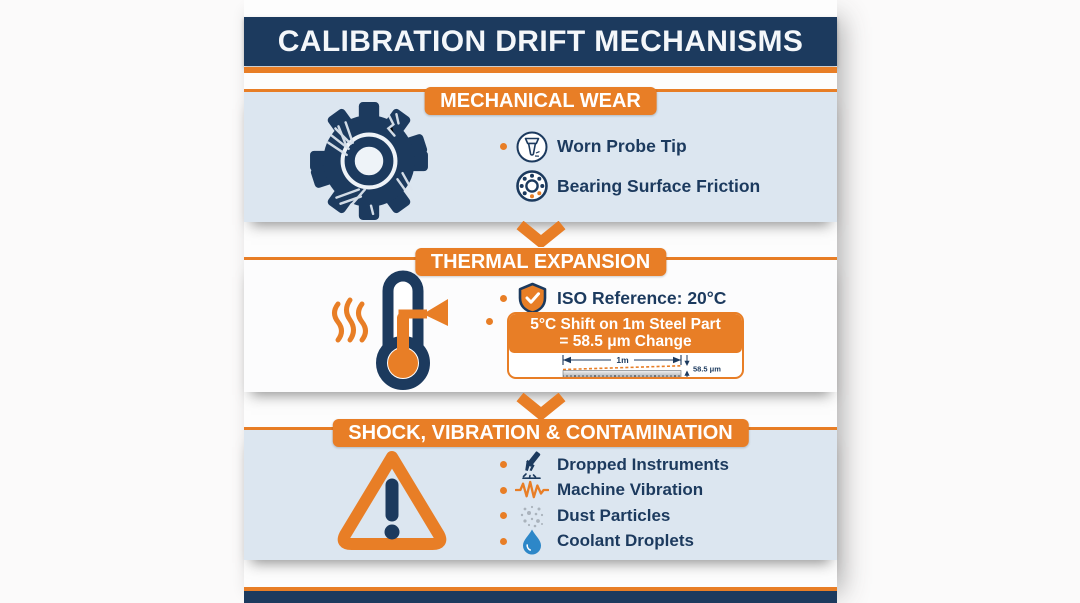  I want to click on list-item: Coolant Droplets, so click(614, 542).